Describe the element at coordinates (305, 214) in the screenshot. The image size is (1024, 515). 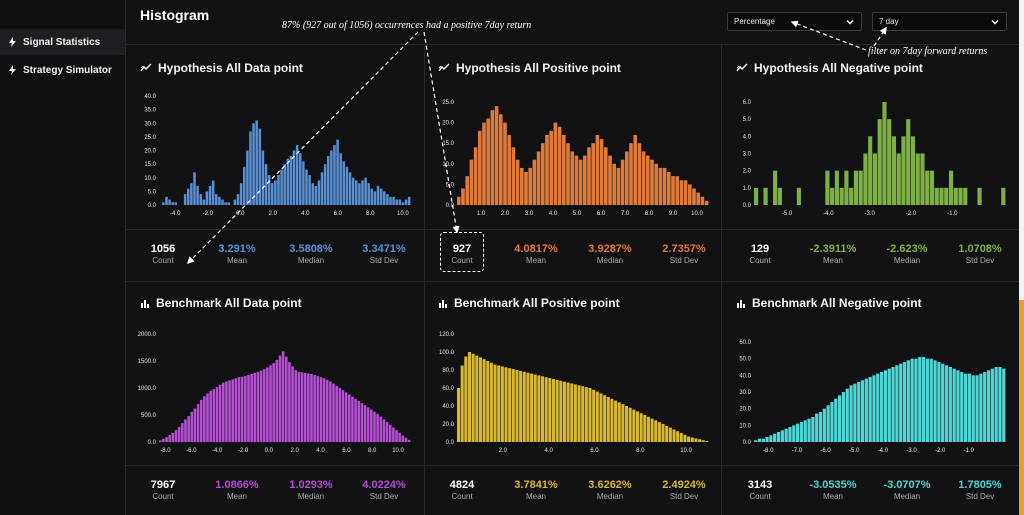
I see `x-tick-label: 4.0` at that location.